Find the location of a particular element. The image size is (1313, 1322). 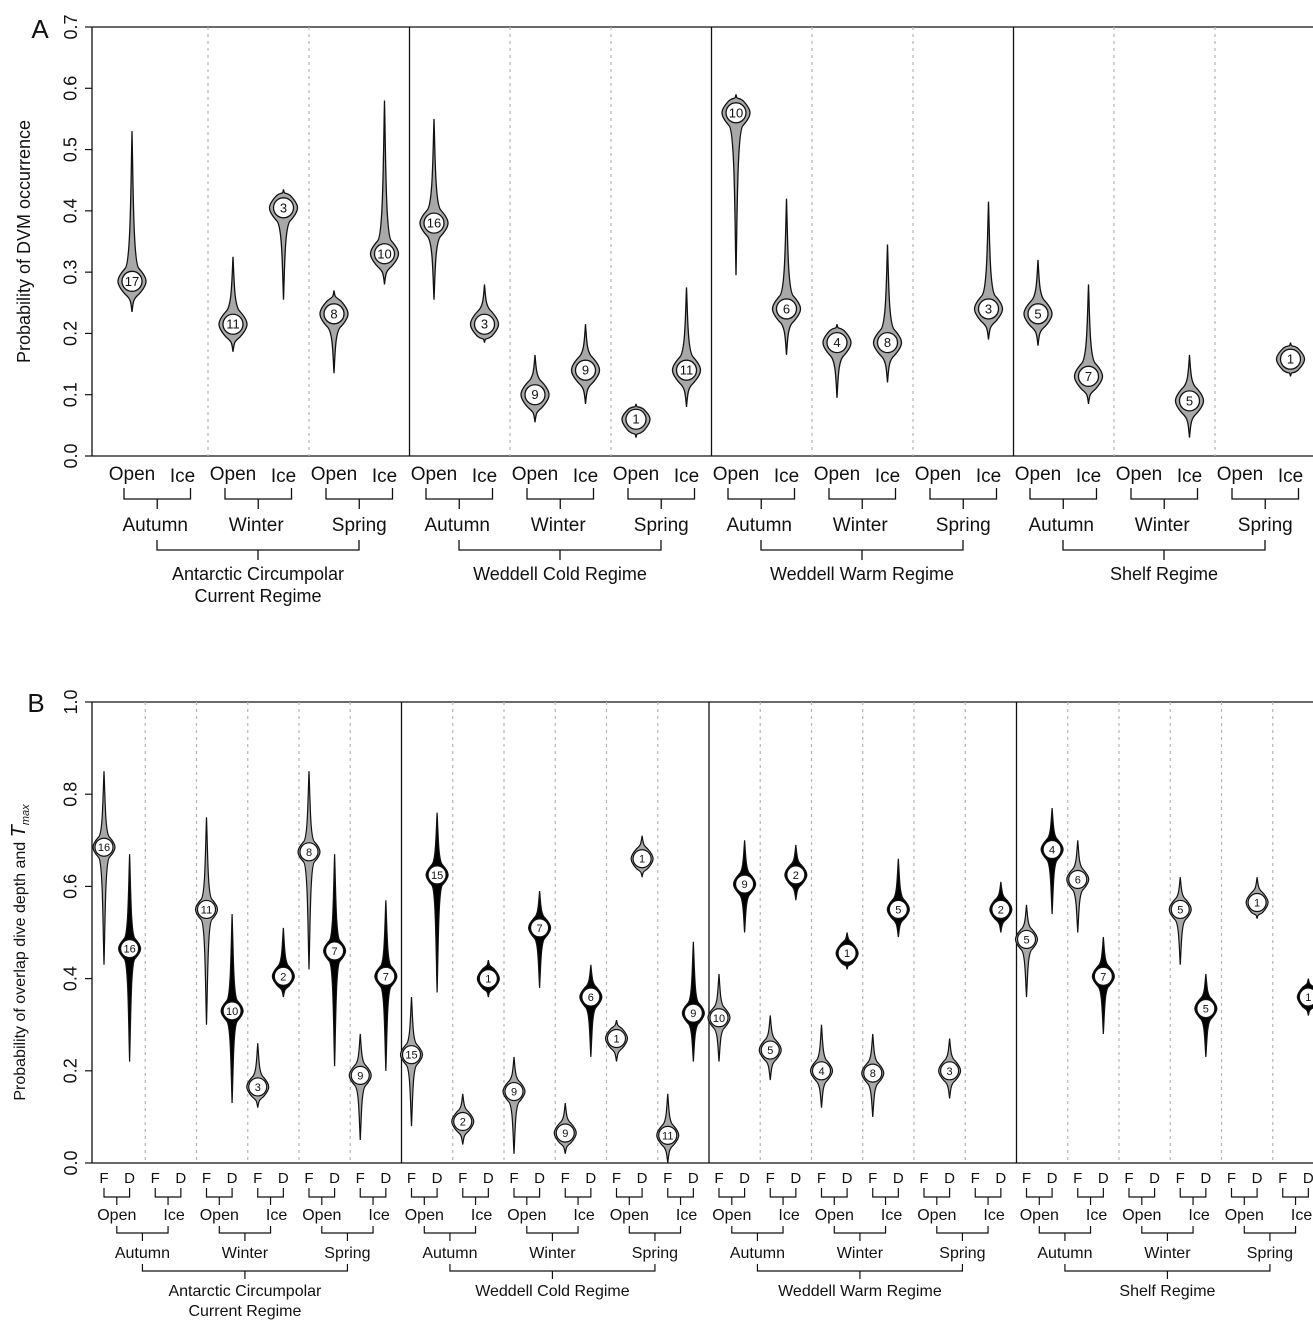

regime-label: Weddell Warm Regime is located at coordinates (860, 1291).